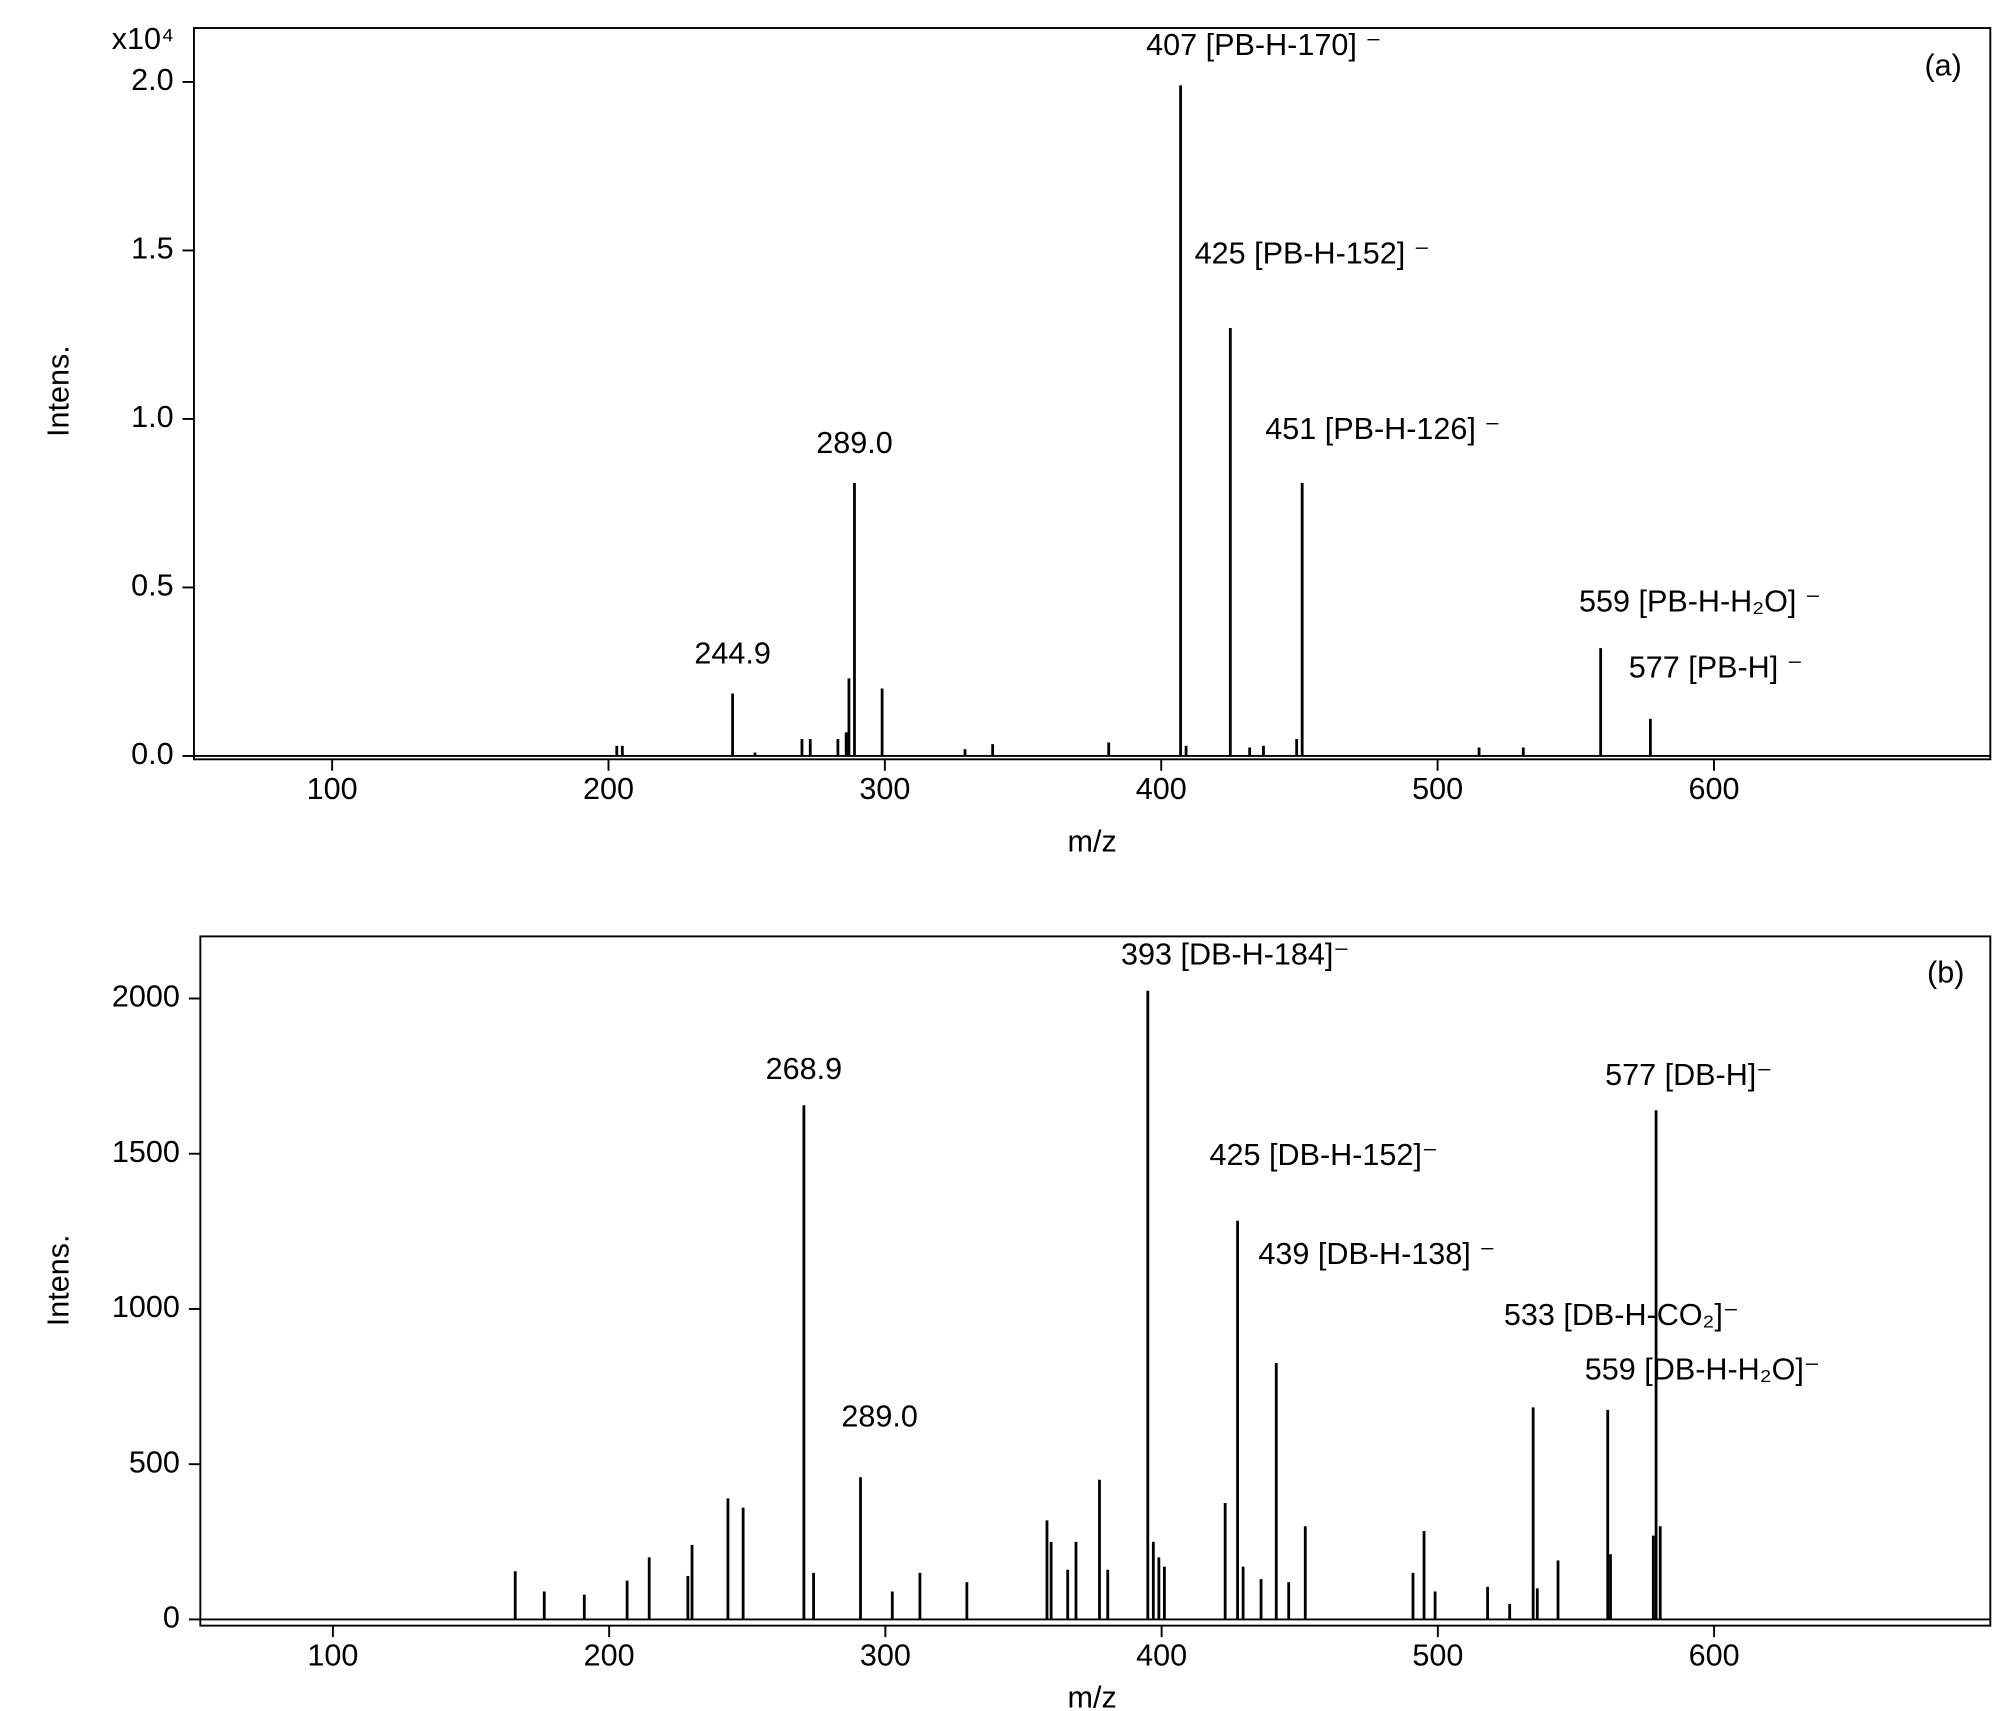  What do you see at coordinates (1688, 1075) in the screenshot?
I see `peak-label: 577 [DB-H]⁻` at bounding box center [1688, 1075].